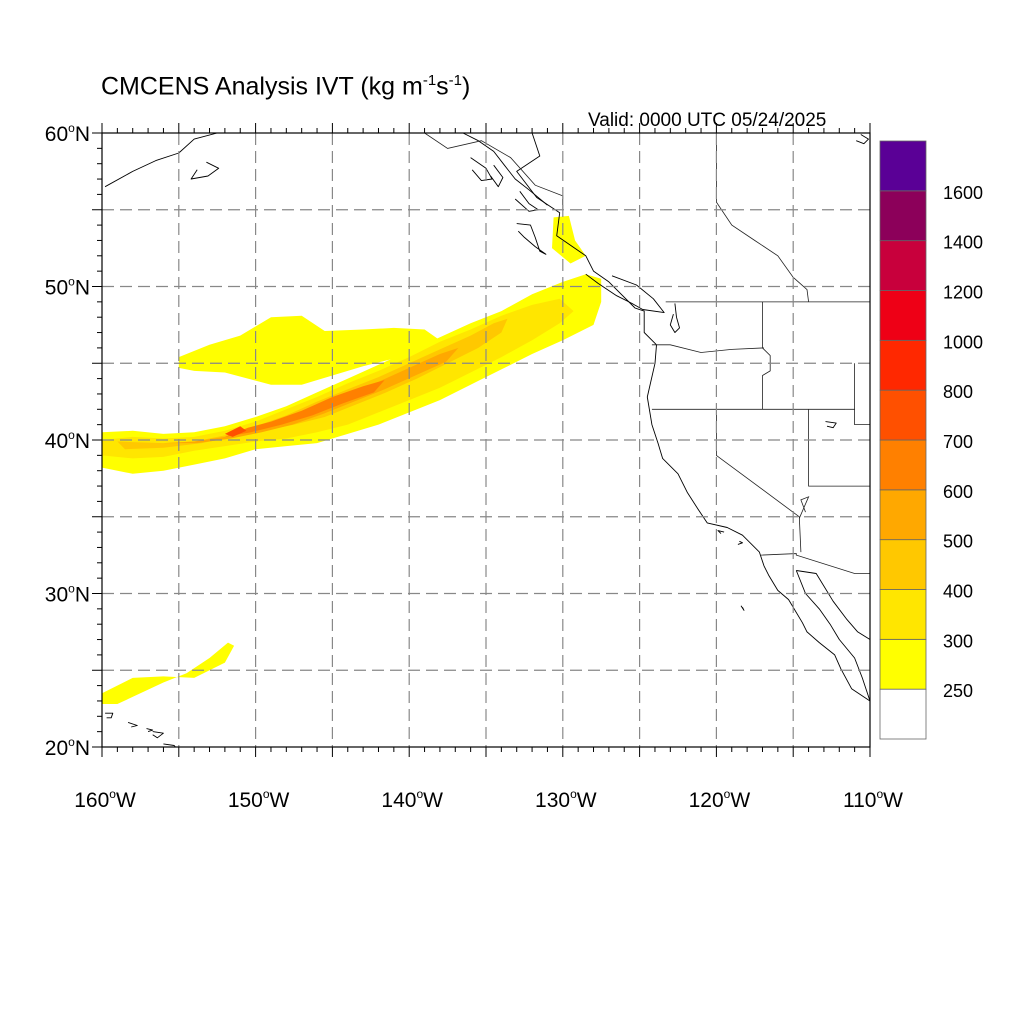 The image size is (1024, 1024). Describe the element at coordinates (286, 86) in the screenshot. I see `map-title: CMCENS Analysis IVT (kg m-1s-1)` at that location.